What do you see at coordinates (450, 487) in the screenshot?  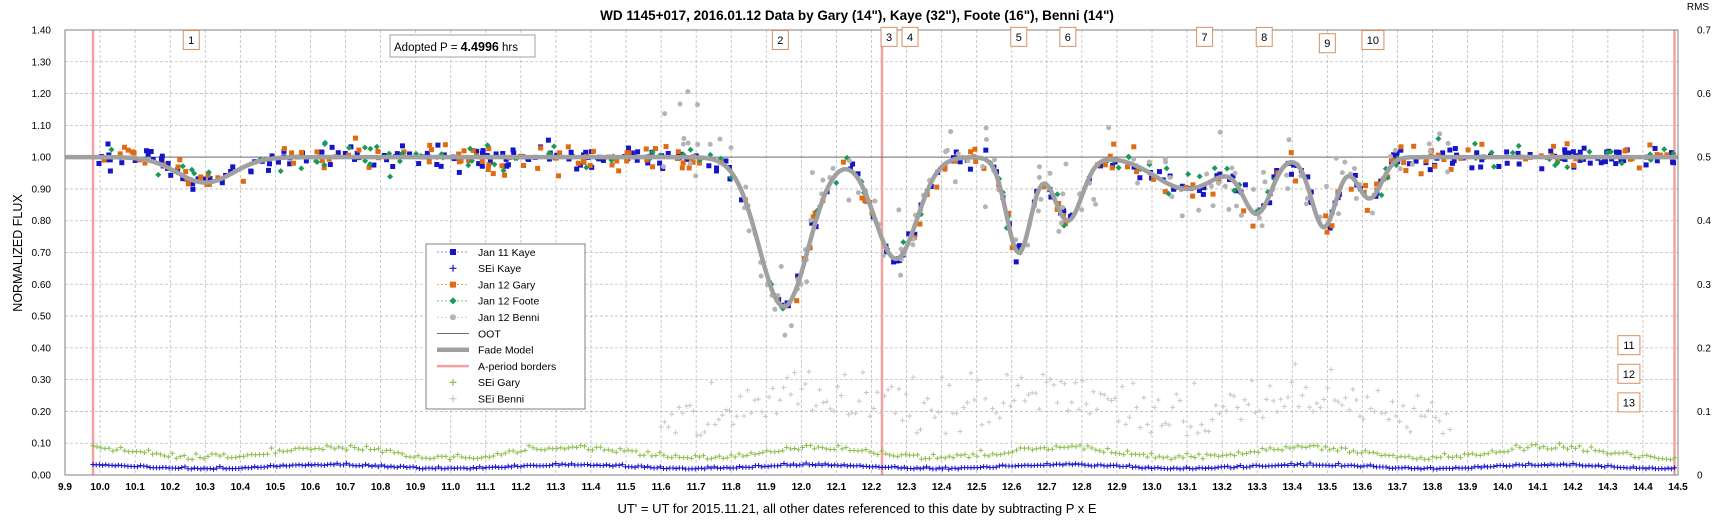 I see `x-tick-label: 11.0` at bounding box center [450, 487].